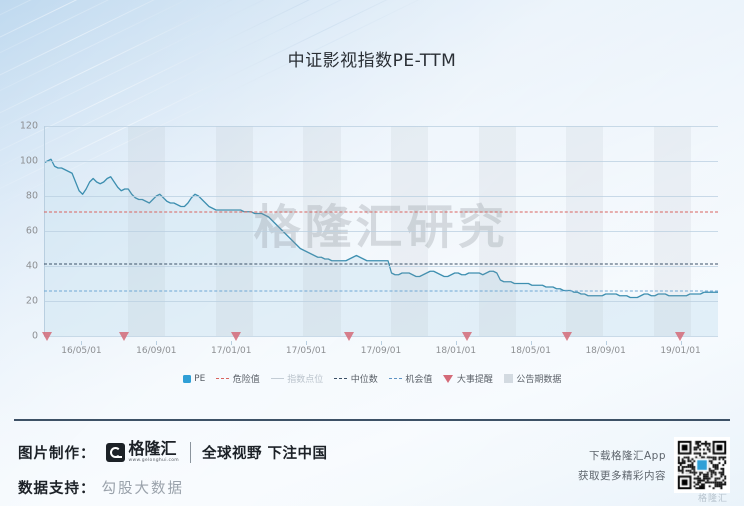 This screenshot has width=744, height=506. Describe the element at coordinates (31, 301) in the screenshot. I see `y-axis-tick-label: 20` at that location.